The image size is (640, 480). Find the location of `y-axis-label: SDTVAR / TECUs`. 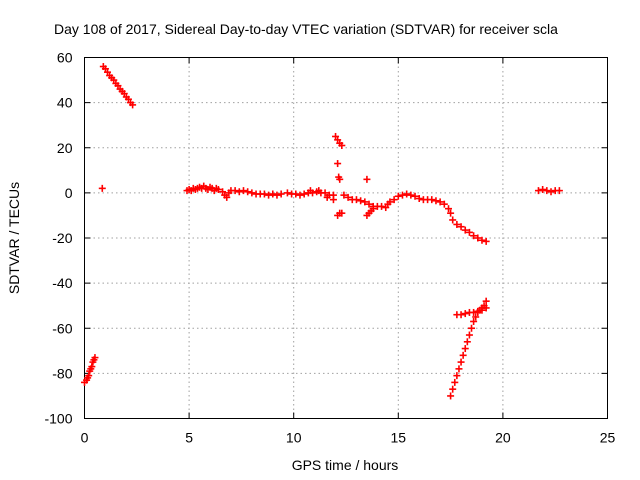

y-axis-label: SDTVAR / TECUs is located at coordinates (14, 238).